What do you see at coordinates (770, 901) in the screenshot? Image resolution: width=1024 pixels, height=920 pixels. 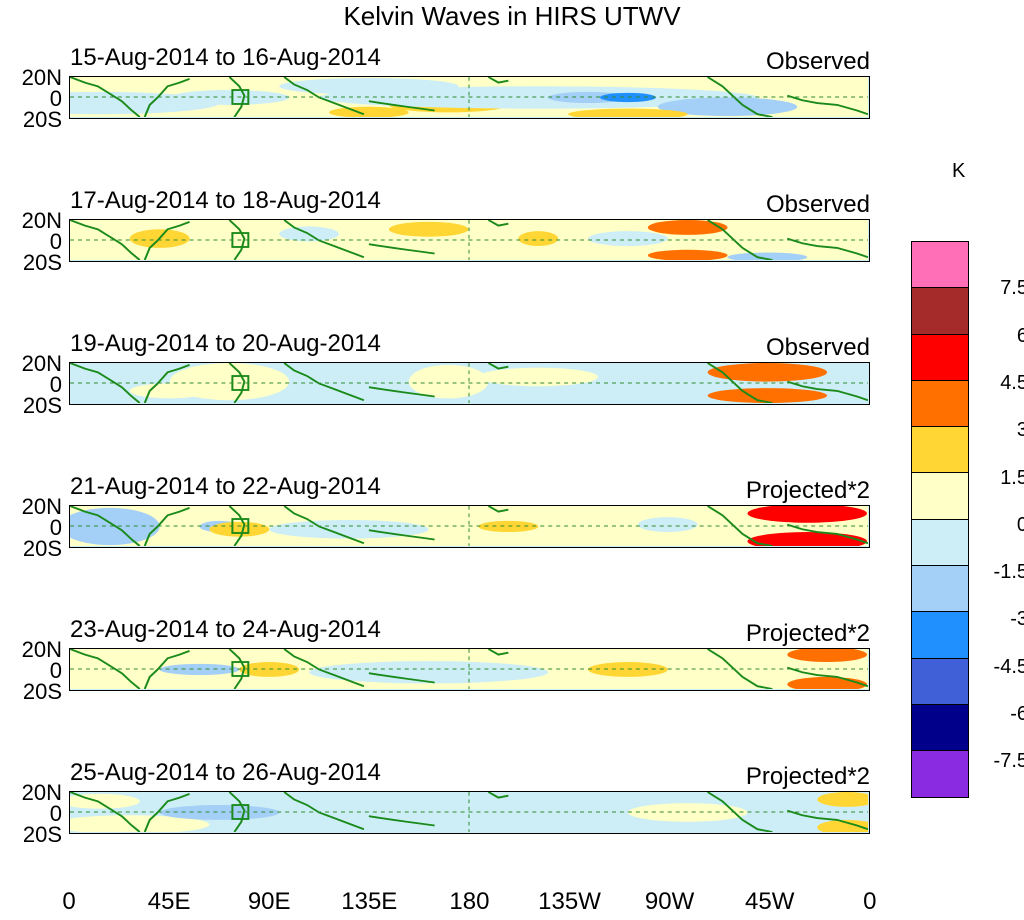 I see `longitude-label: 45W` at bounding box center [770, 901].